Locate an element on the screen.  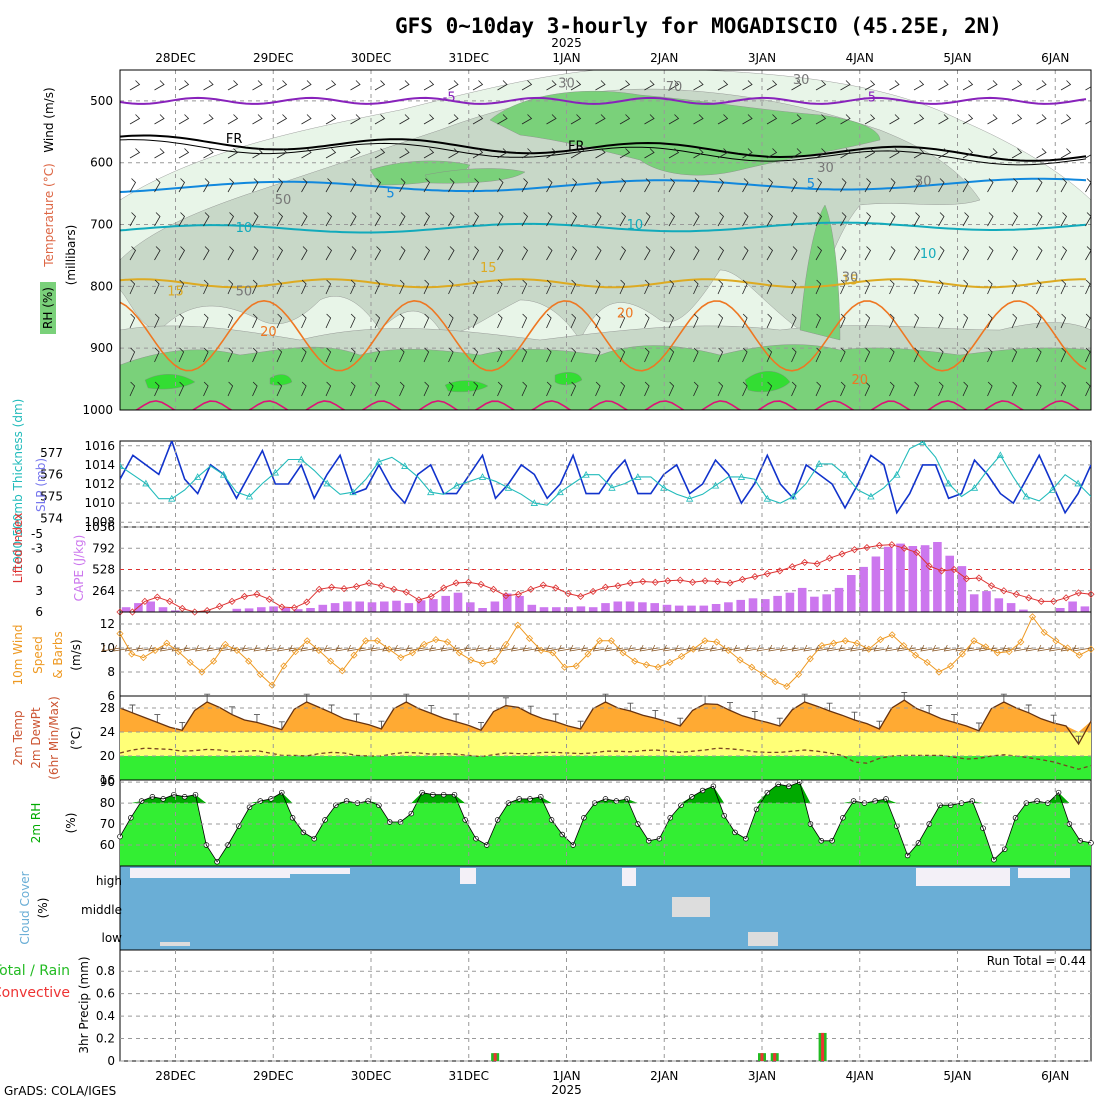
cape-tick-label: 528 is located at coordinates (103, 570).